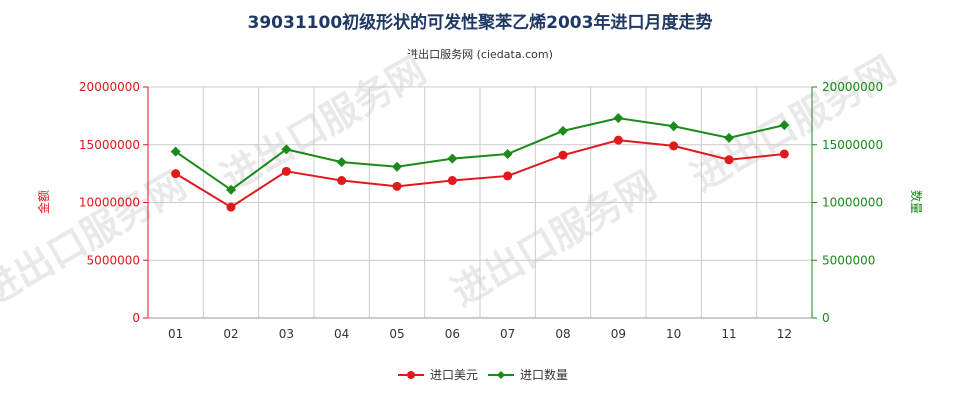  What do you see at coordinates (852, 87) in the screenshot?
I see `right-tick-label: 20000000` at bounding box center [852, 87].